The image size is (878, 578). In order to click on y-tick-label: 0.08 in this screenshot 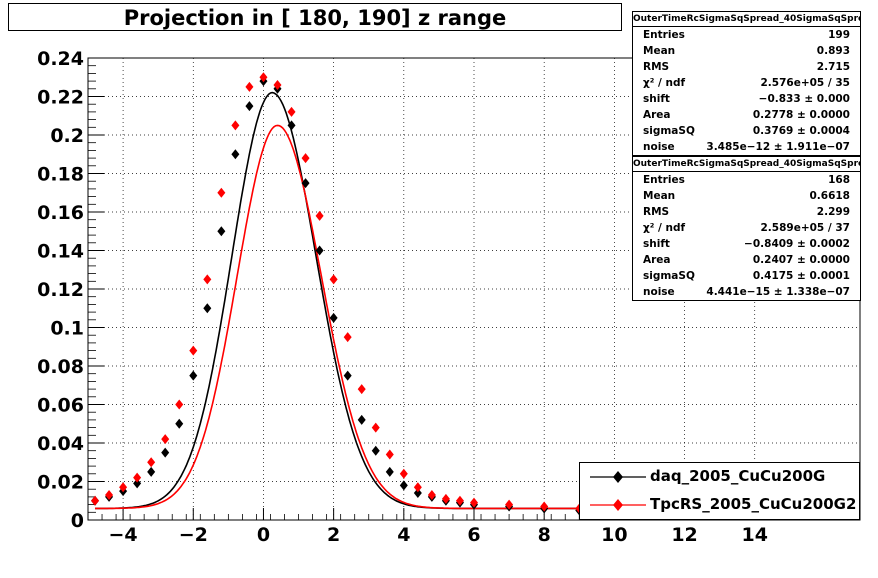, I will do `click(60, 367)`.